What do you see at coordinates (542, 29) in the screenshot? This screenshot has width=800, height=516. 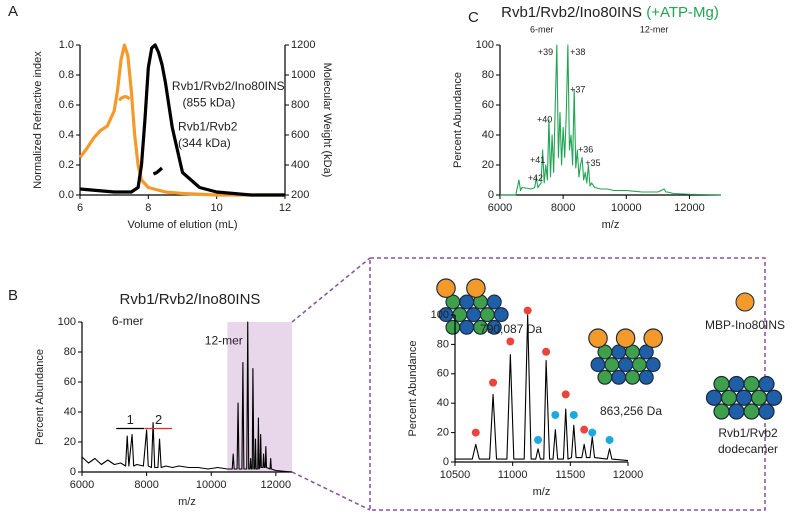 I see `annotation: 6-mer` at bounding box center [542, 29].